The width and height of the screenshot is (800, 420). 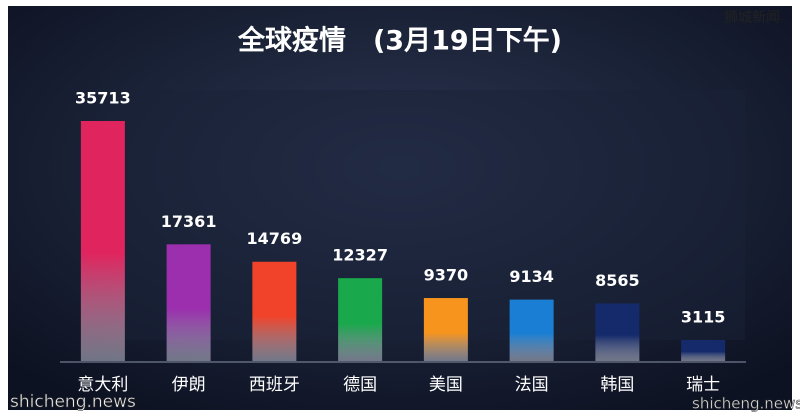 What do you see at coordinates (531, 276) in the screenshot?
I see `value-label: 9134` at bounding box center [531, 276].